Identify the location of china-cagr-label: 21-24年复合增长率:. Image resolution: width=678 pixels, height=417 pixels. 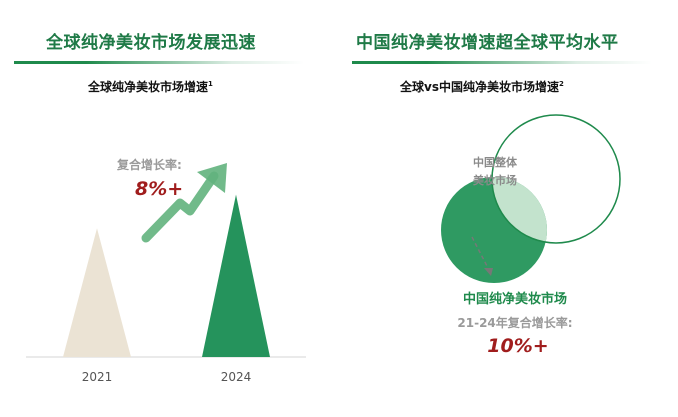
(514, 322).